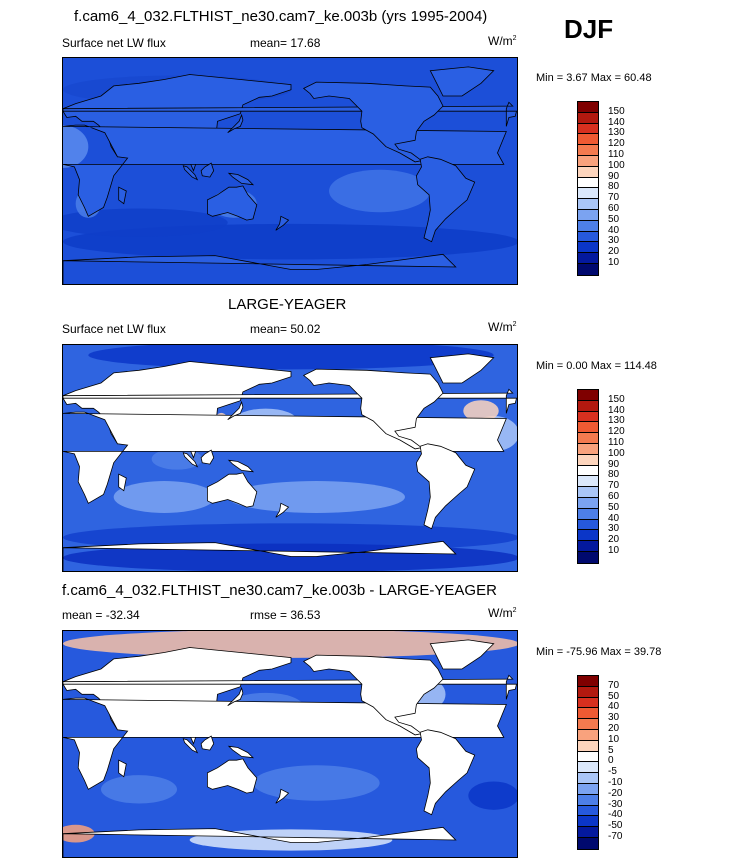  I want to click on panel-2-title: LARGE-YEAGER, so click(287, 304).